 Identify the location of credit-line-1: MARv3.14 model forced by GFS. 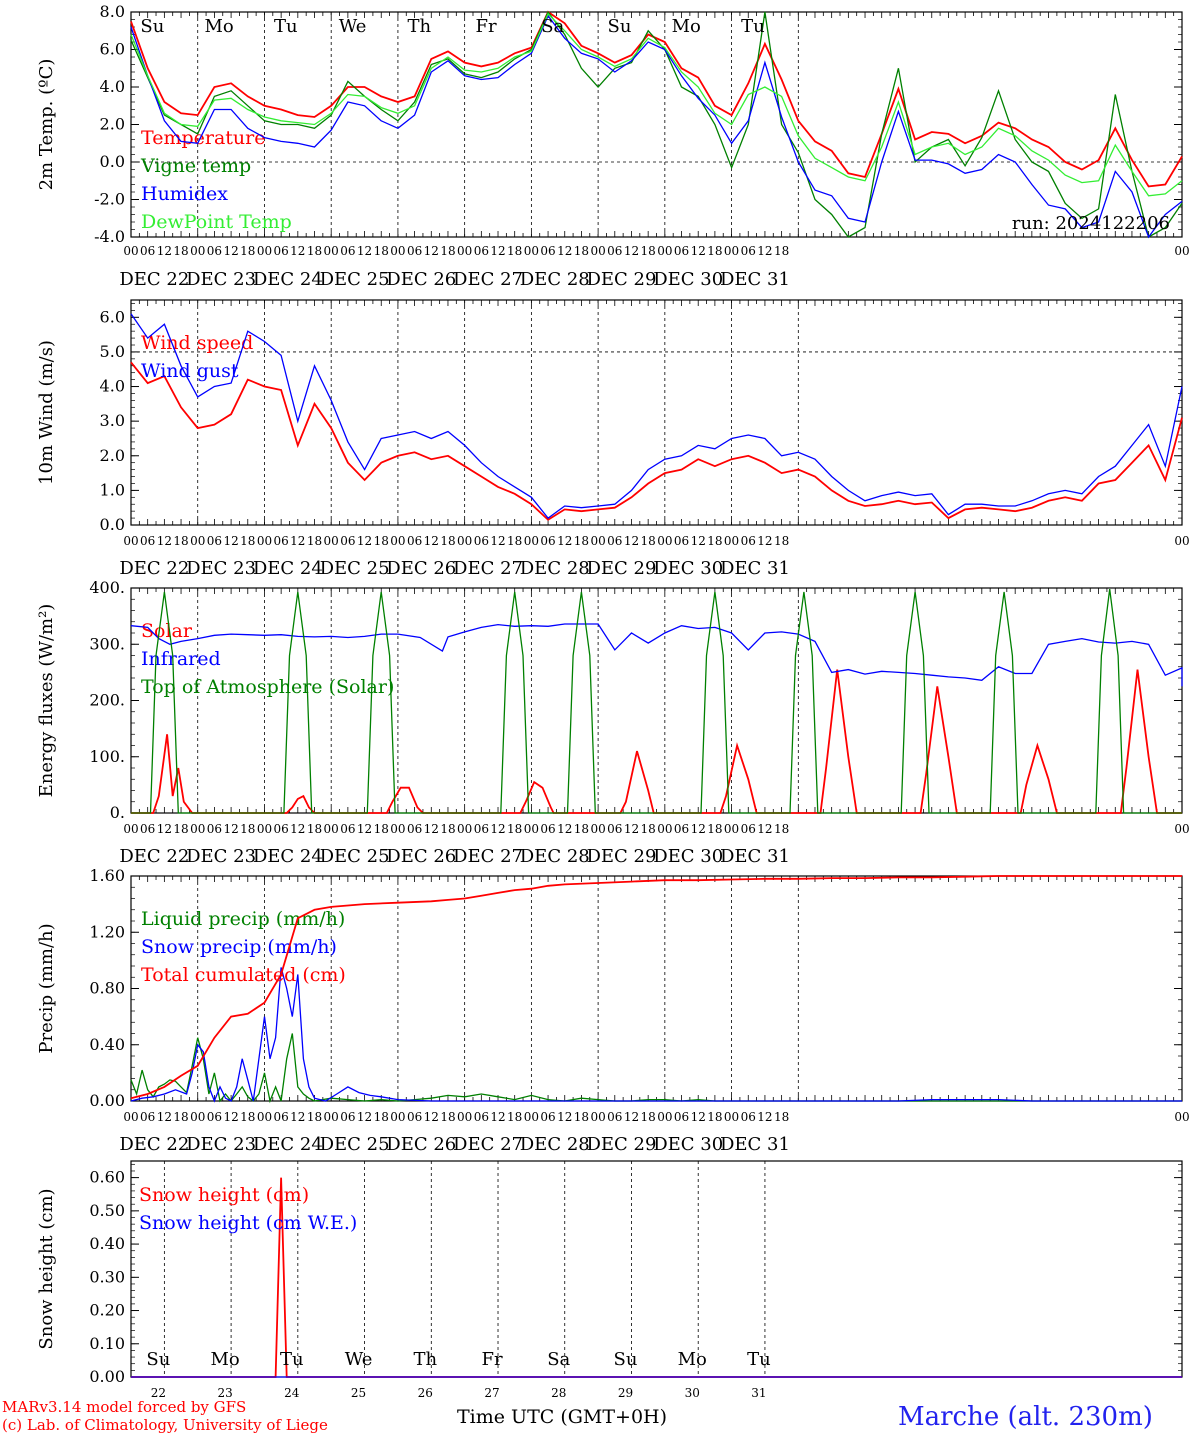
(124, 1407).